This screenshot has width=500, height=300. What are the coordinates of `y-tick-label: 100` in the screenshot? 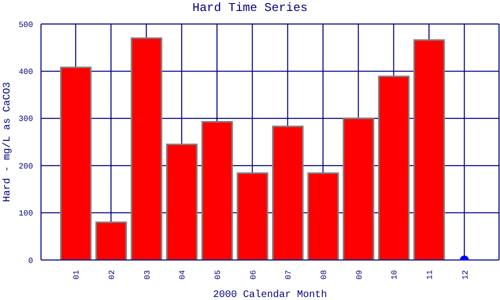 It's located at (26, 214).